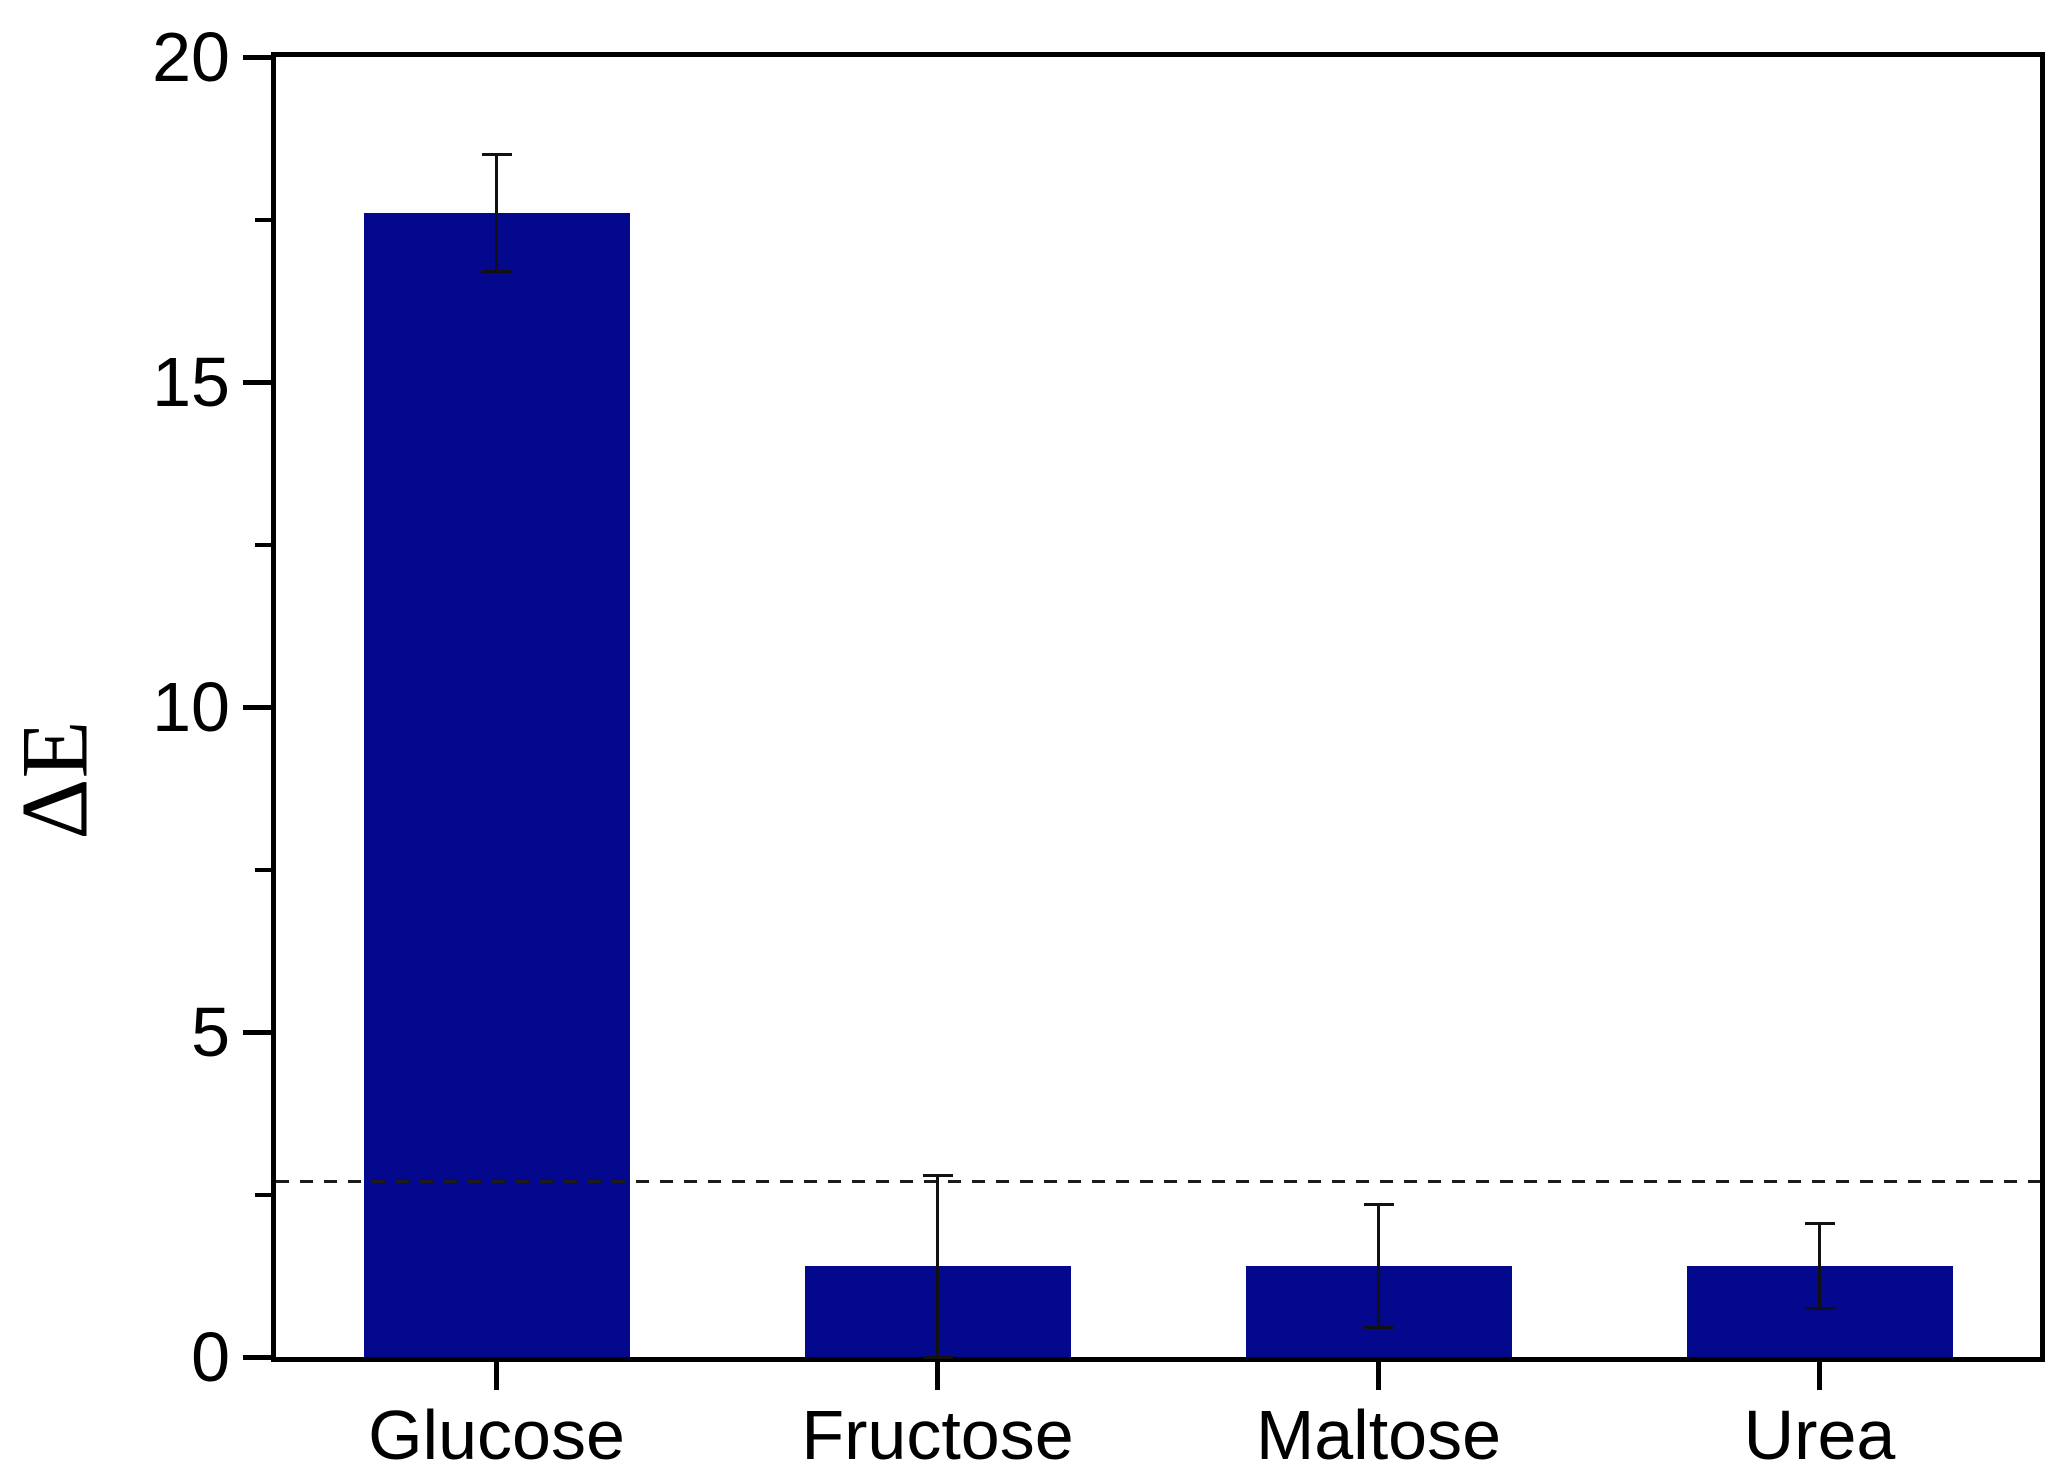 The height and width of the screenshot is (1484, 2065). I want to click on y-tick-label: 5, so click(210, 1032).